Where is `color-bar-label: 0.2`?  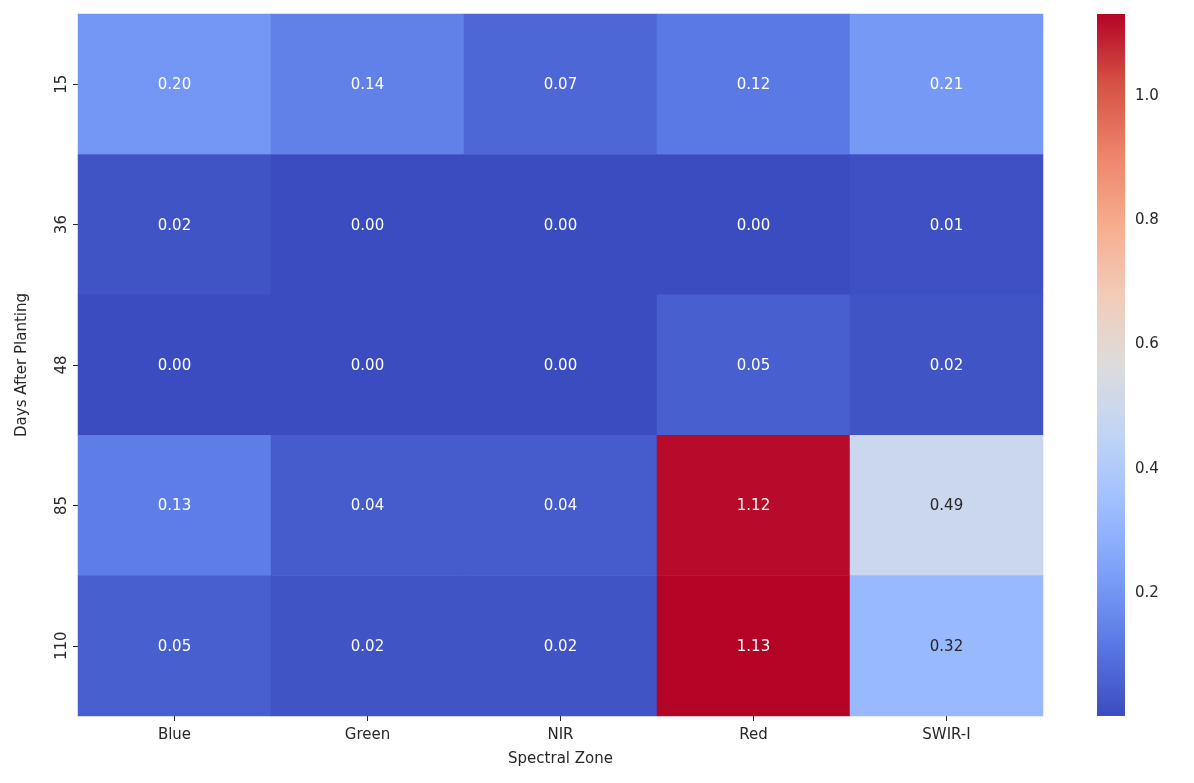
color-bar-label: 0.2 is located at coordinates (1147, 591).